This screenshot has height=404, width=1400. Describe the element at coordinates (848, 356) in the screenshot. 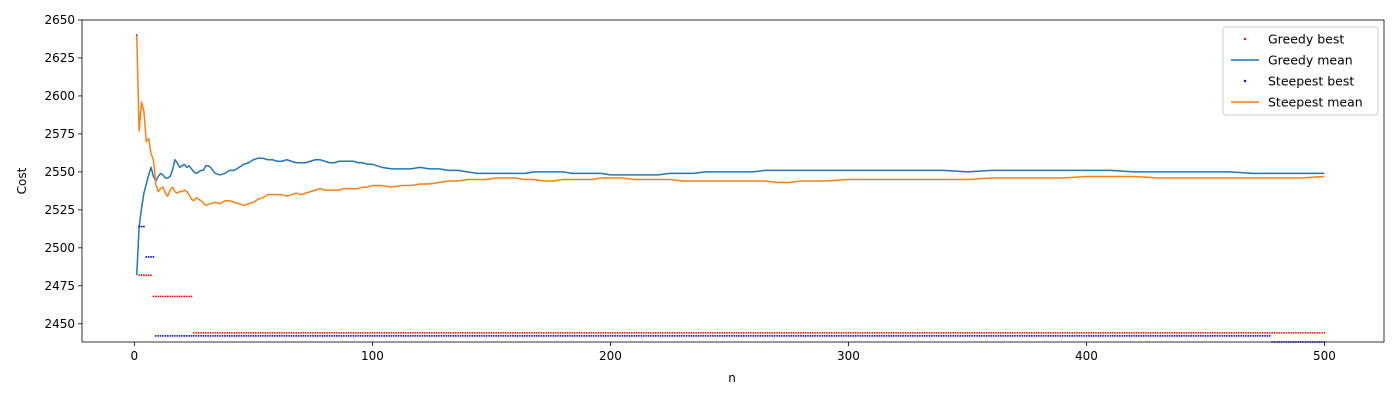

I see `x-tick-label: 300` at that location.